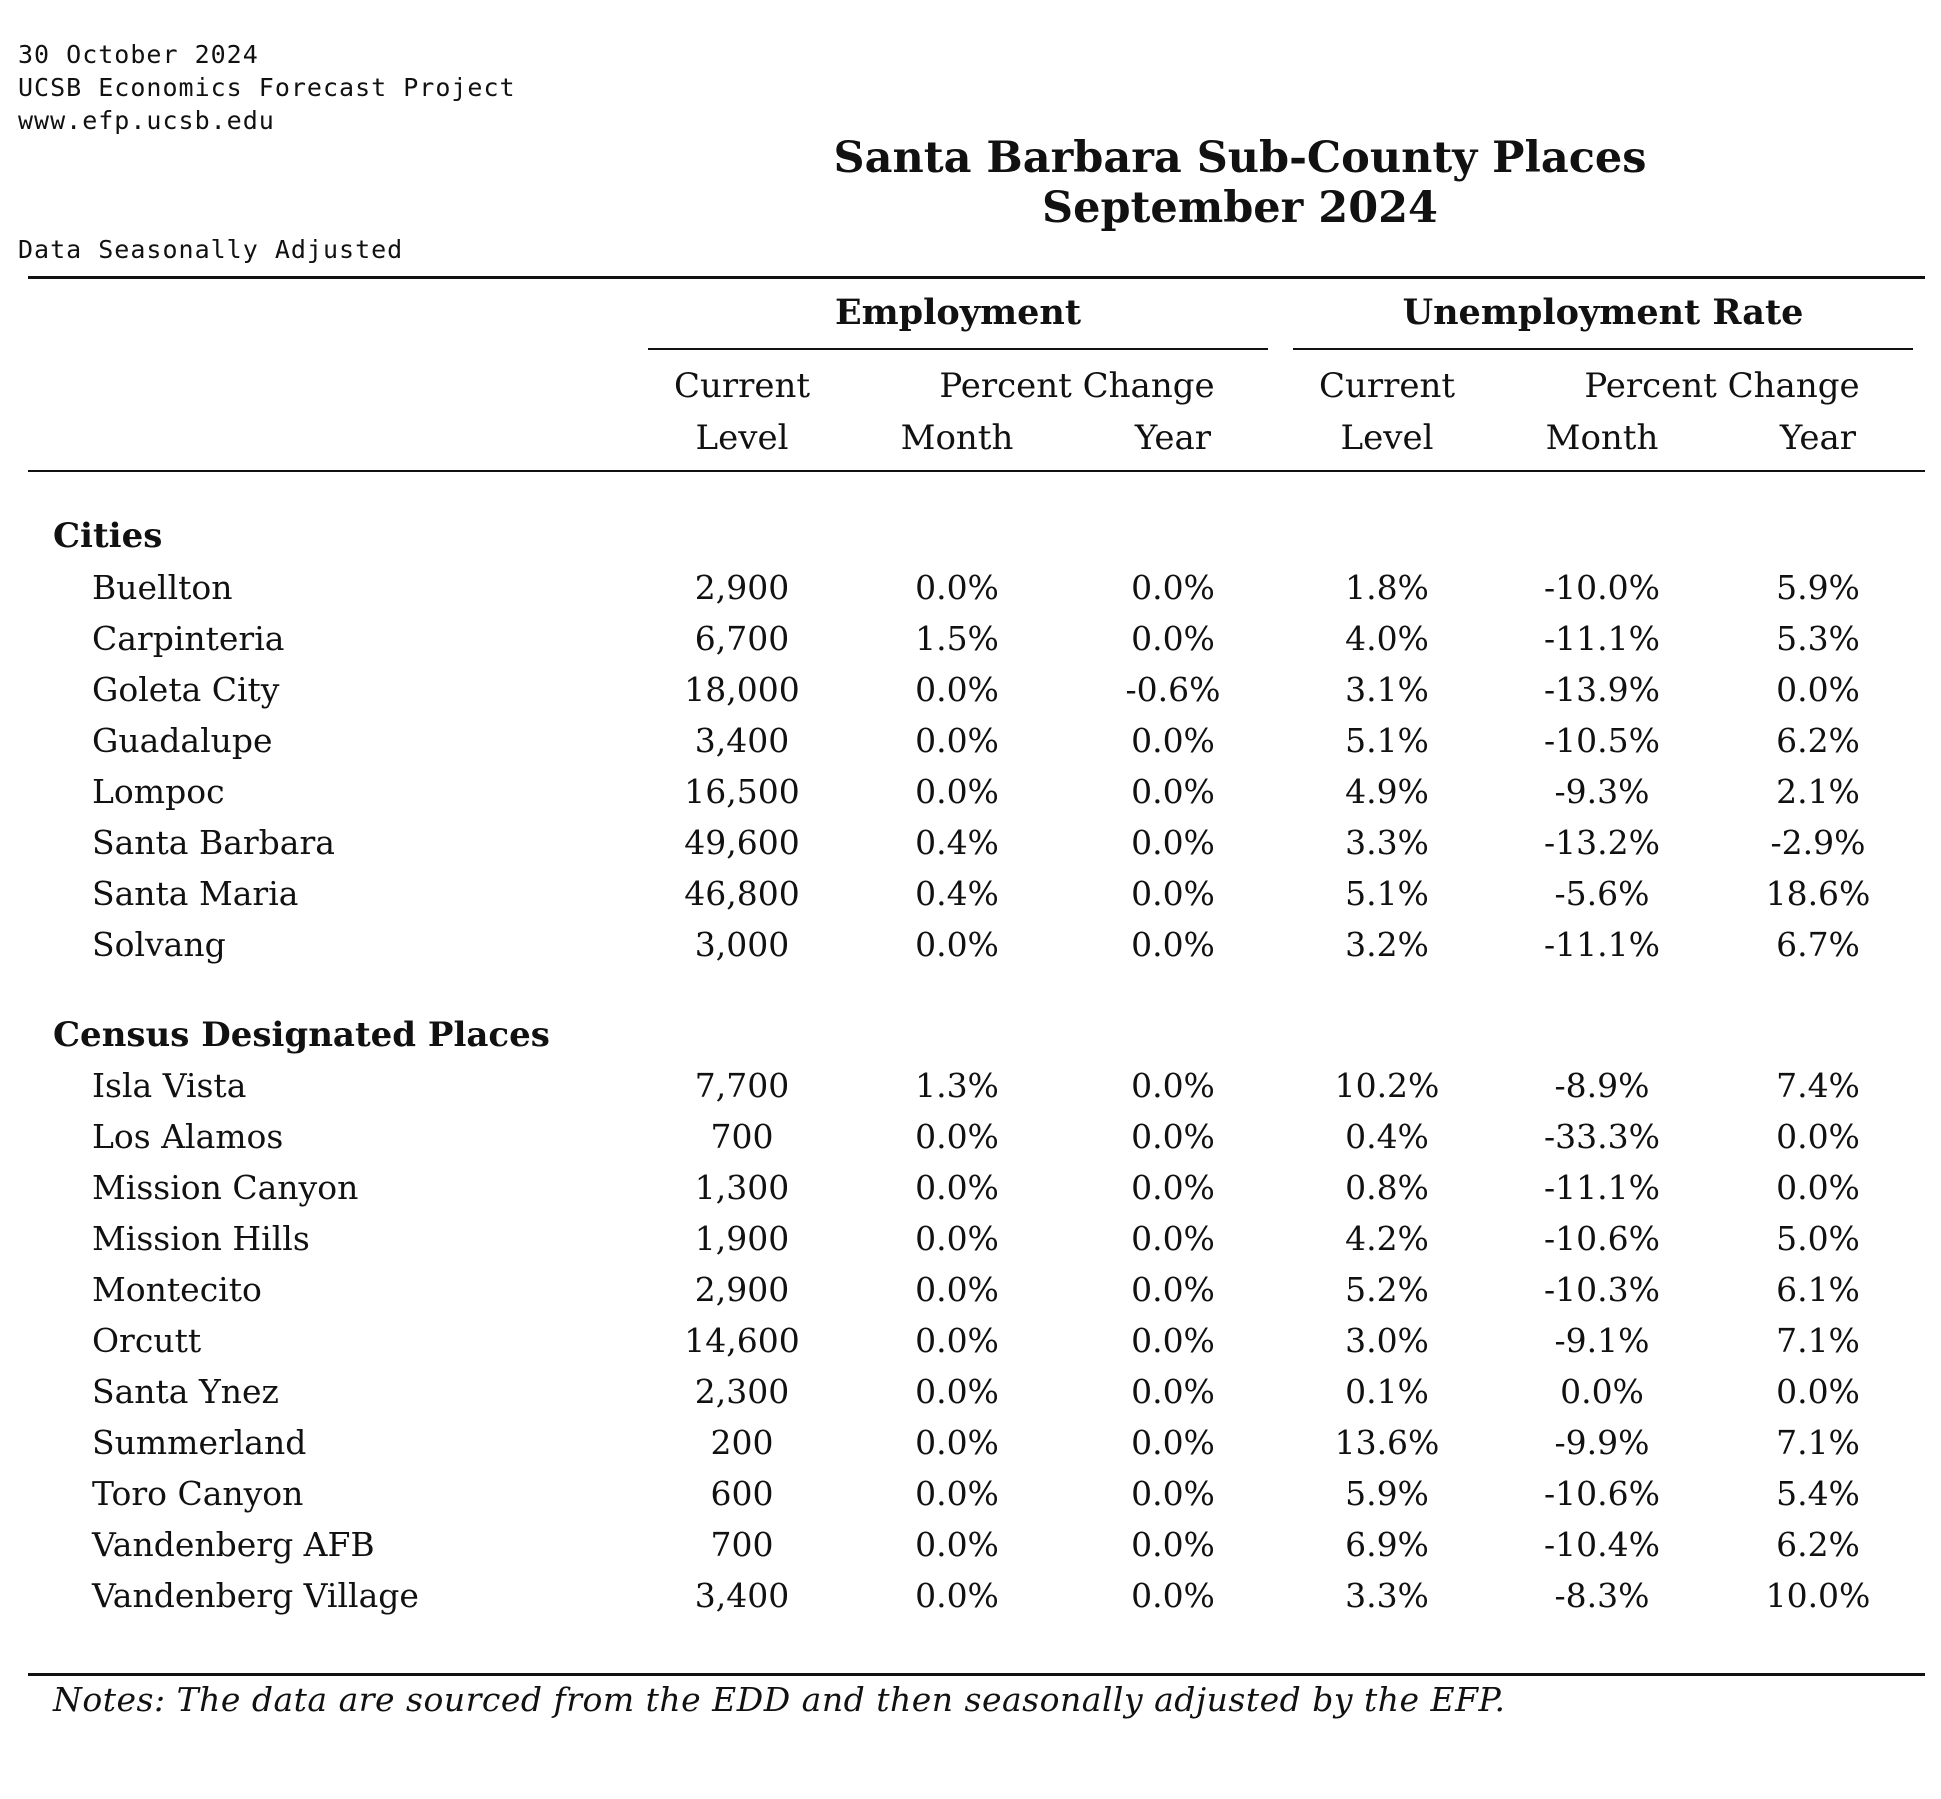 The height and width of the screenshot is (1799, 1941). What do you see at coordinates (958, 312) in the screenshot?
I see `employment-group-header: Employment` at bounding box center [958, 312].